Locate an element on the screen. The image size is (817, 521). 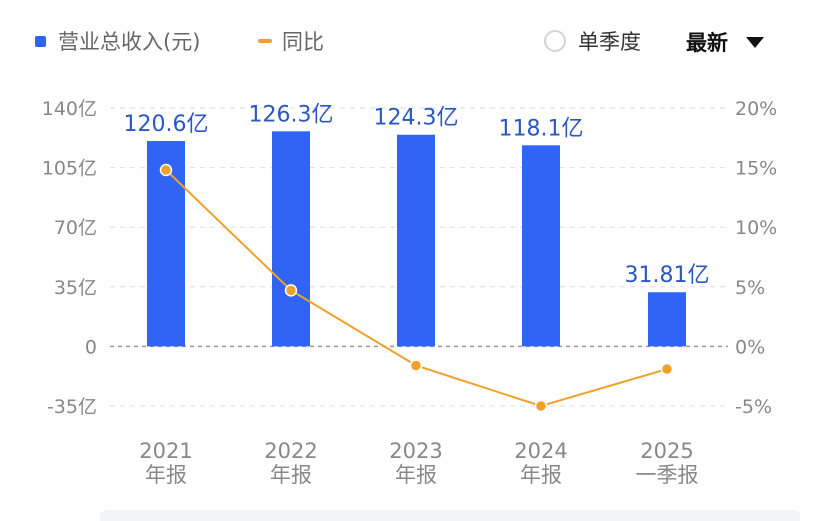
sort-dropdown-label: 最新 is located at coordinates (707, 43).